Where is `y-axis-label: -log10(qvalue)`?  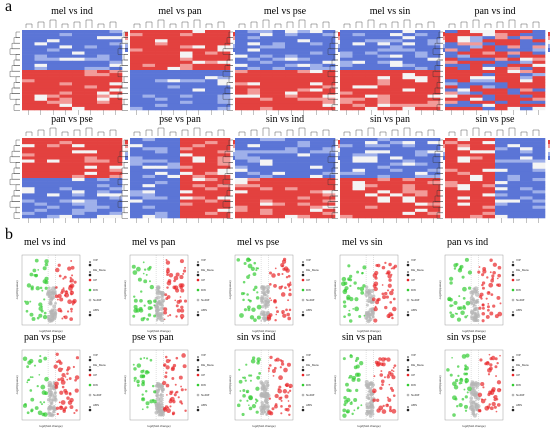
y-axis-label: -log10(qvalue) is located at coordinates (230, 384).